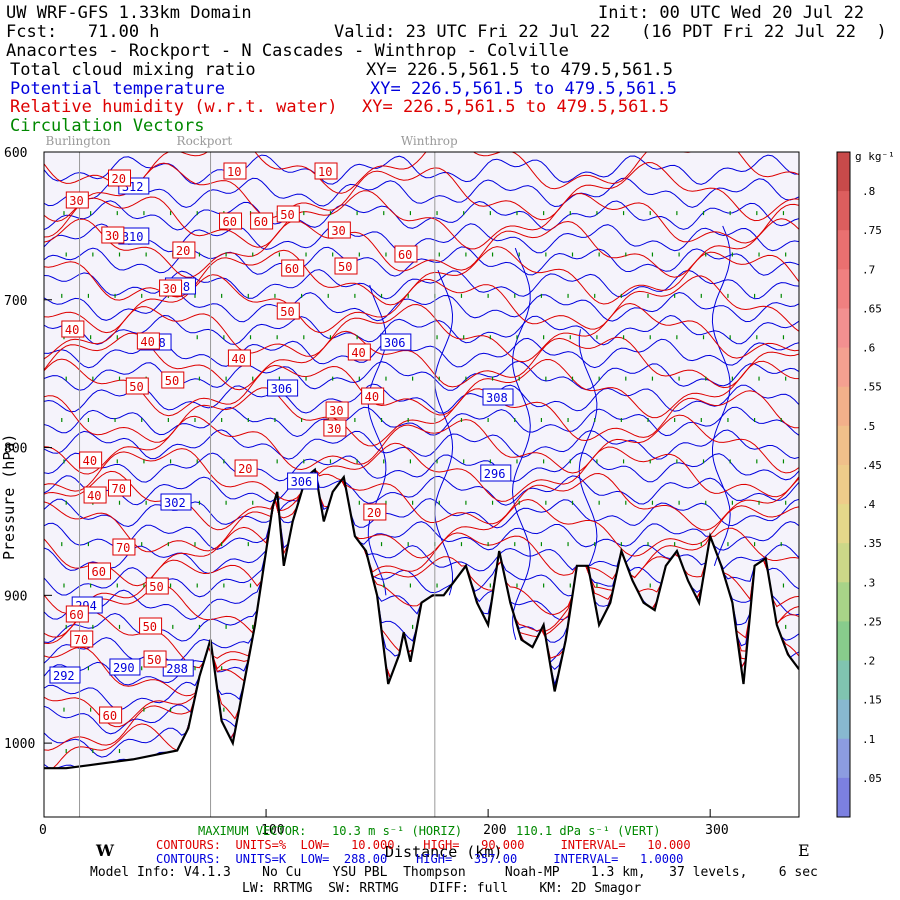 The width and height of the screenshot is (900, 900). I want to click on x-tick-label: 300, so click(716, 830).